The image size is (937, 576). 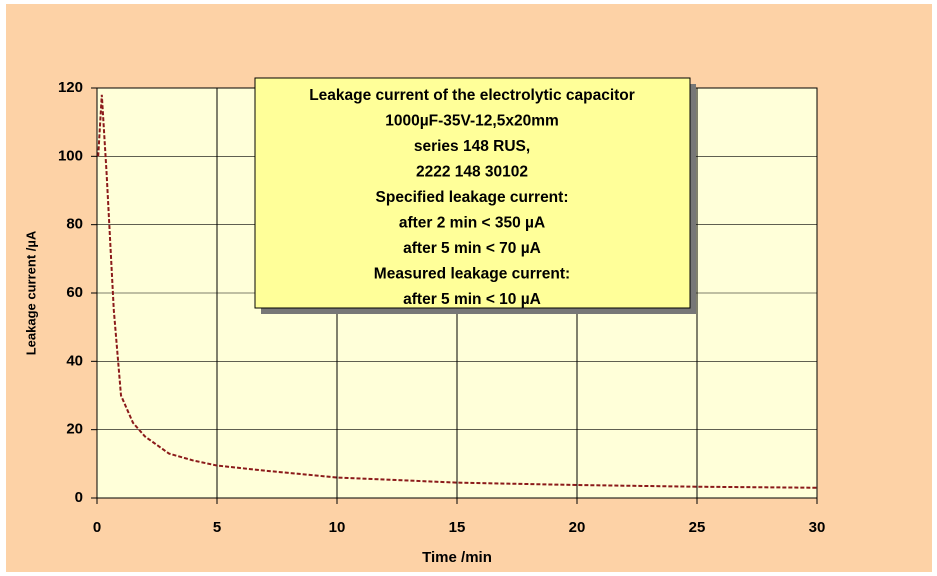 What do you see at coordinates (472, 121) in the screenshot?
I see `annotation-line: 1000µF-35V-12,5x20mm` at bounding box center [472, 121].